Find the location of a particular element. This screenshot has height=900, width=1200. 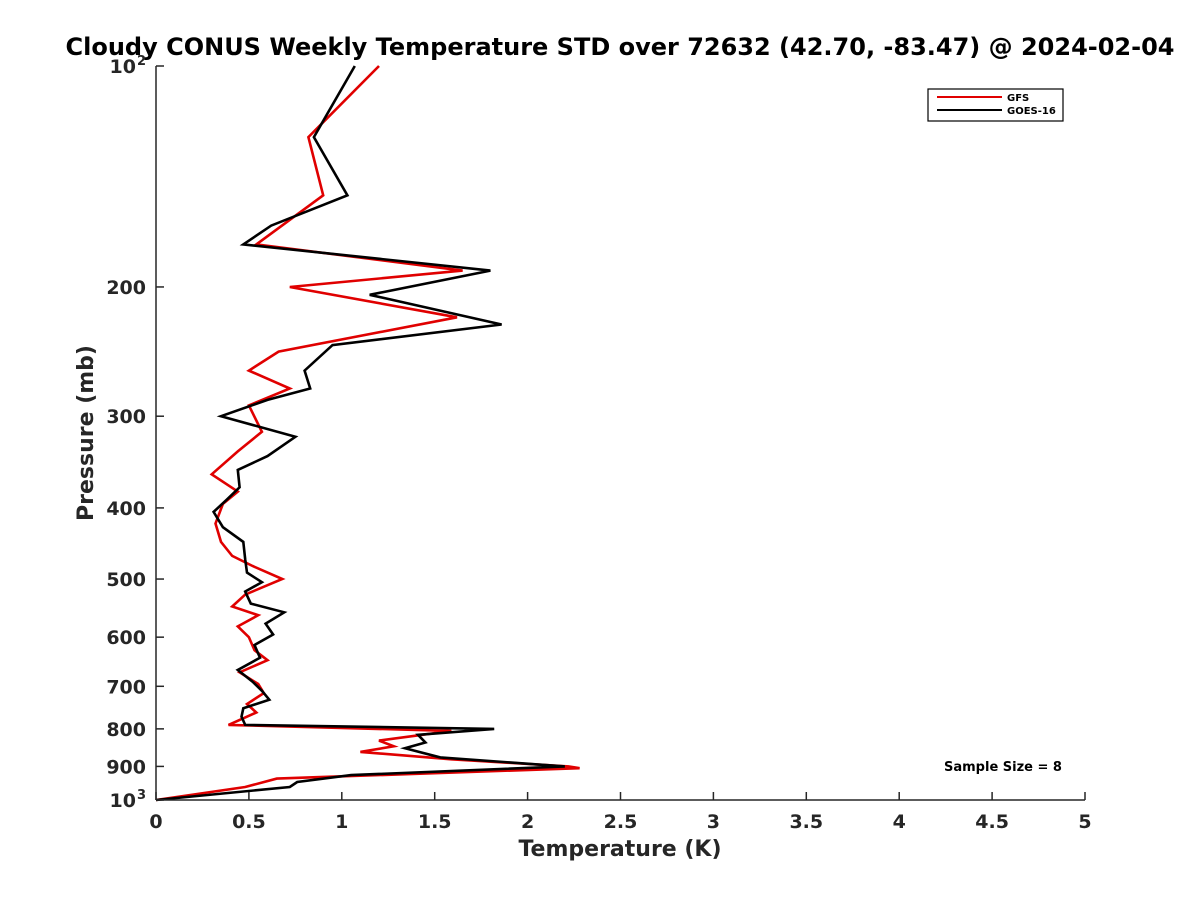

y-tick-label: 200 is located at coordinates (126, 288).